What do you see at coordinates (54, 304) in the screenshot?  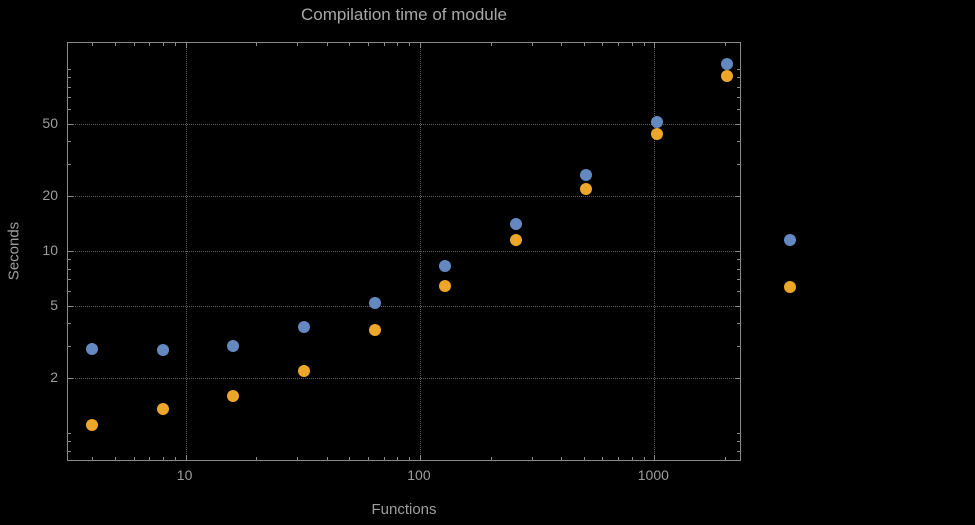 I see `y-tick-label: 5` at bounding box center [54, 304].